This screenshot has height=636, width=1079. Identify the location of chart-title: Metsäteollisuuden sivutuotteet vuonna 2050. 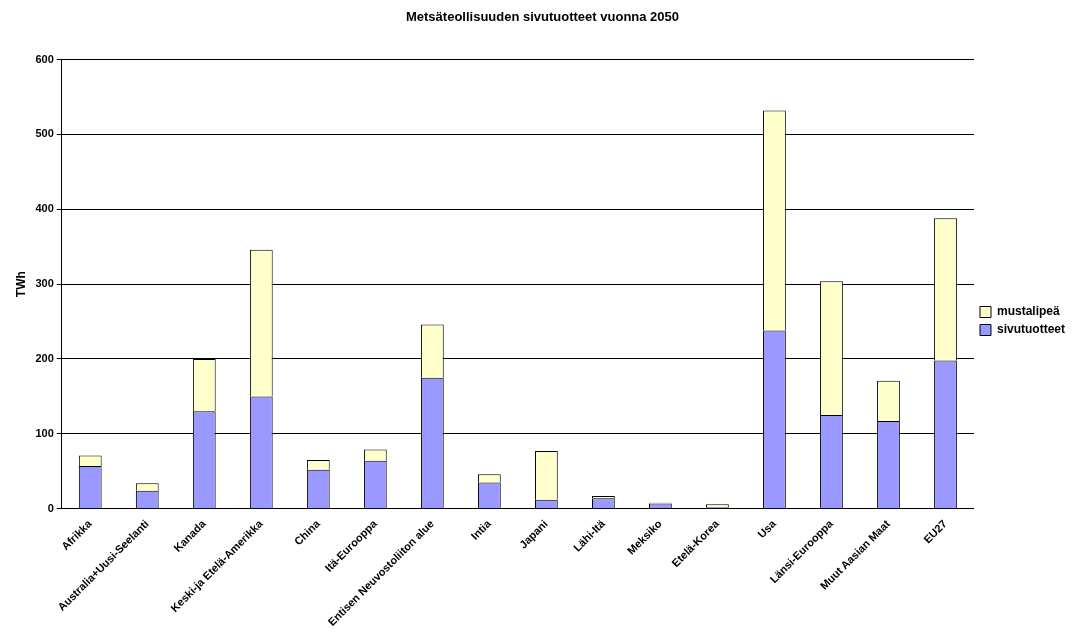
(542, 17).